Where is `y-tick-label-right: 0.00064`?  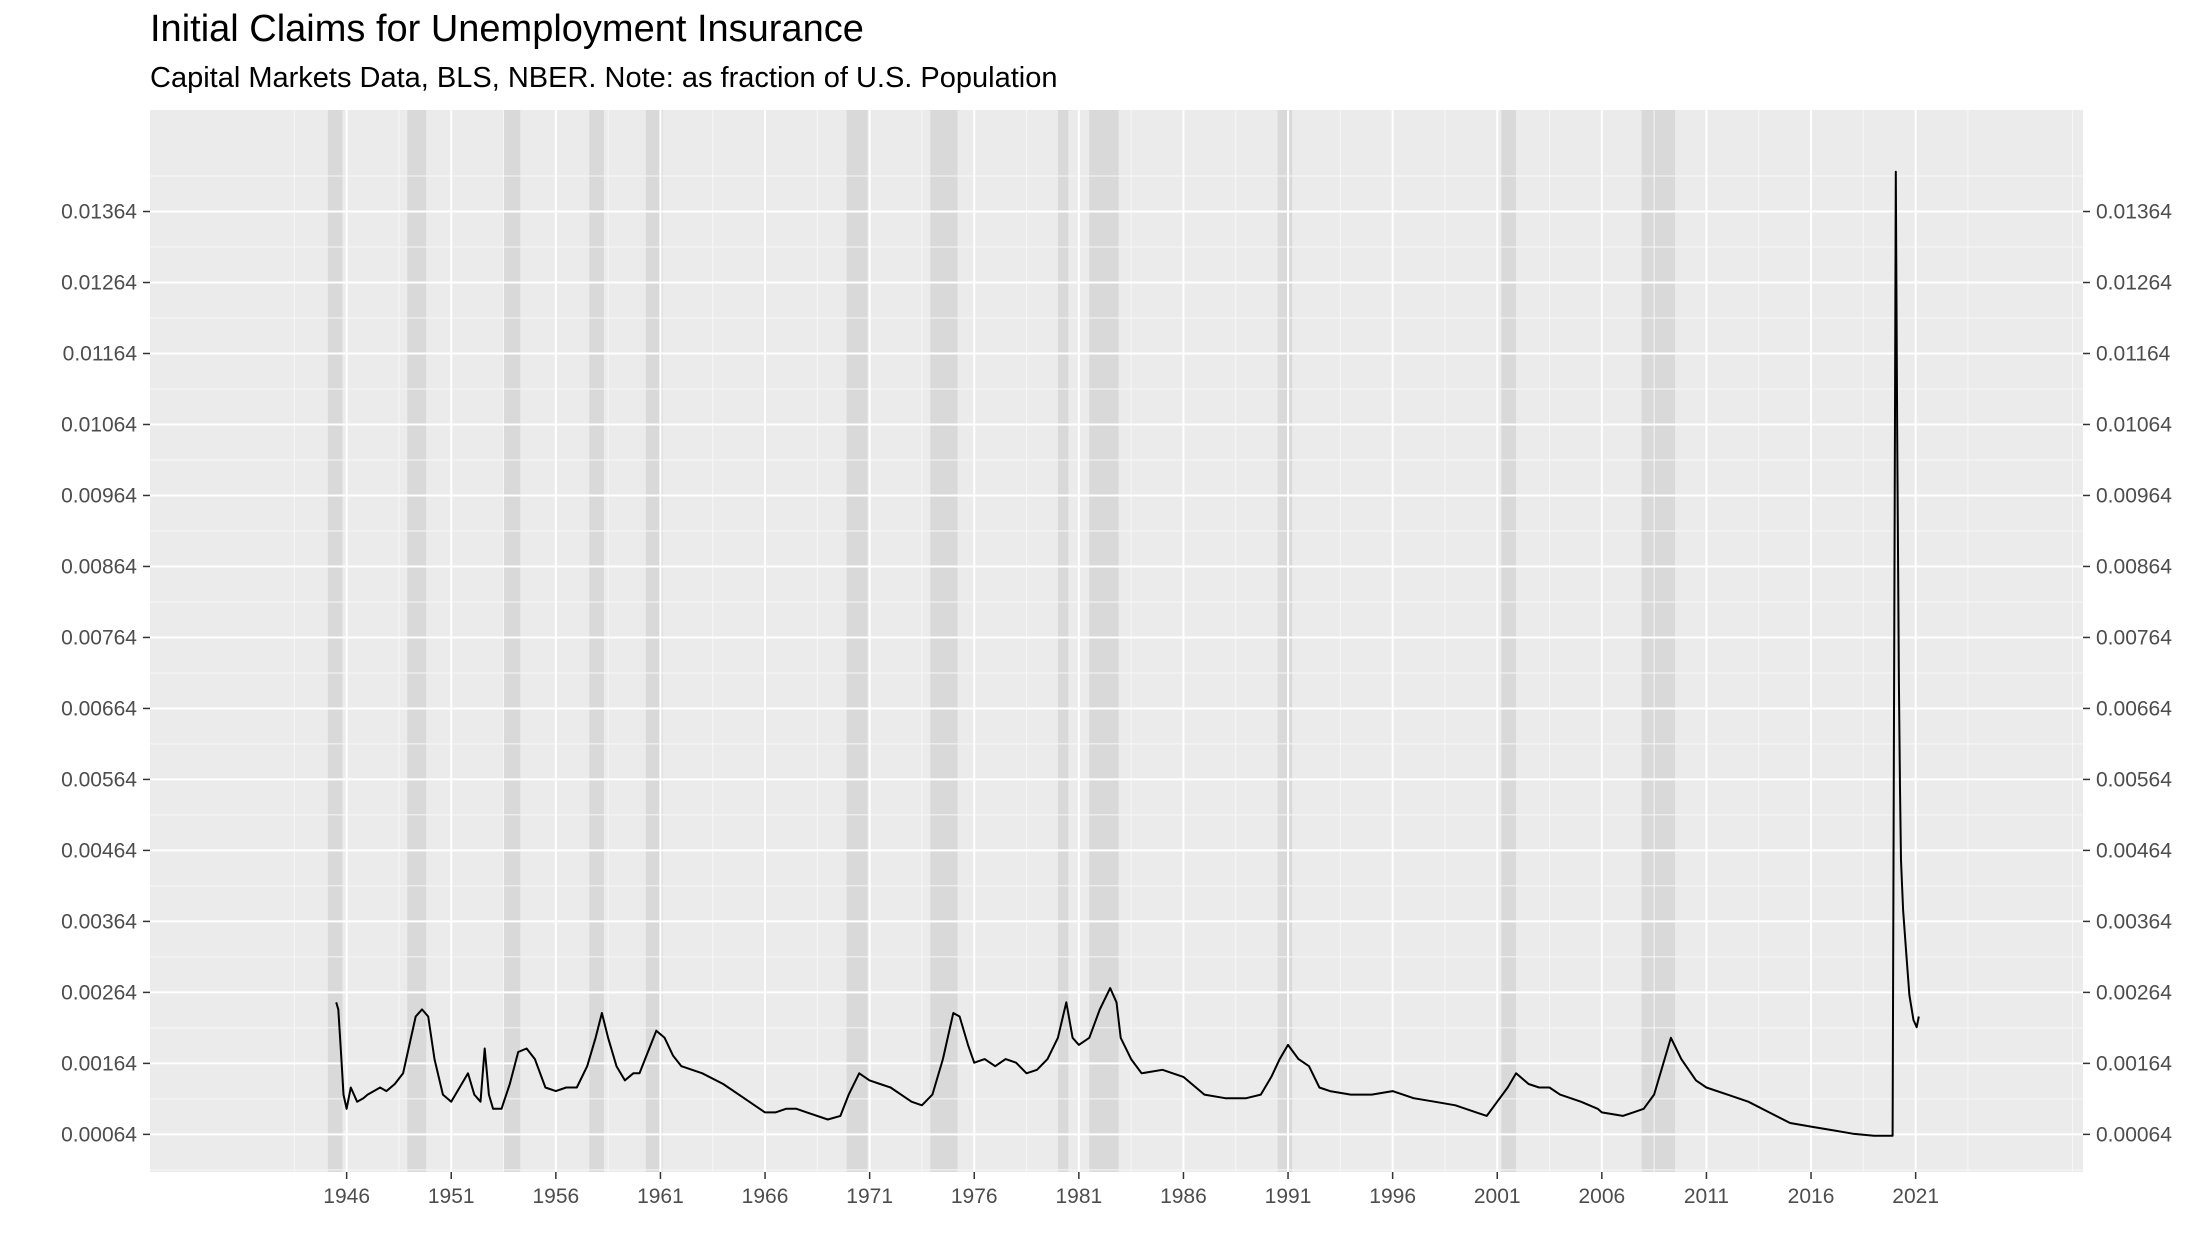 y-tick-label-right: 0.00064 is located at coordinates (2134, 1134).